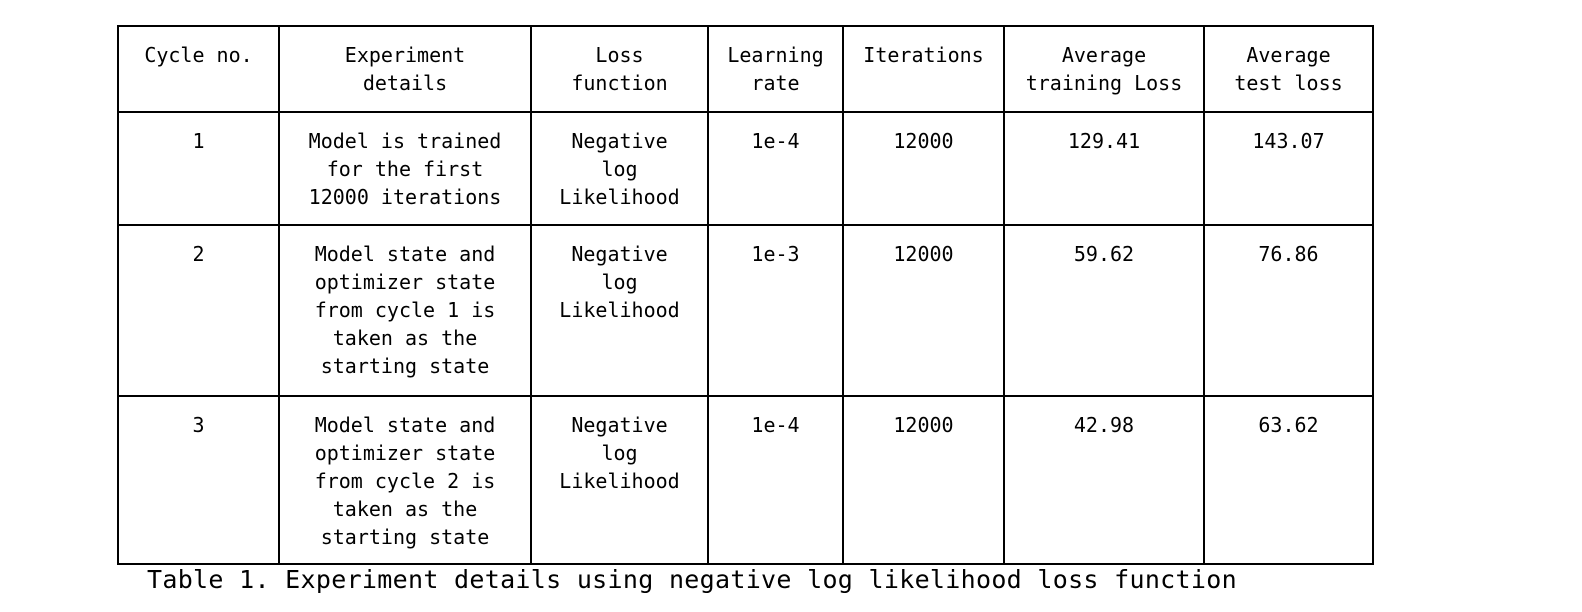 The height and width of the screenshot is (612, 1582). Describe the element at coordinates (775, 69) in the screenshot. I see `header-learning-rate: Learning rate` at that location.